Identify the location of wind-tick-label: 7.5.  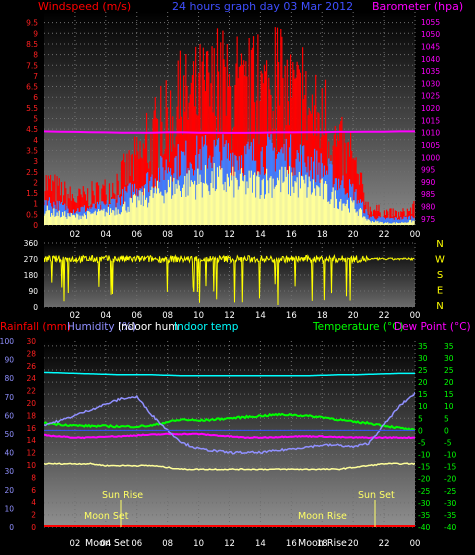
(32, 65).